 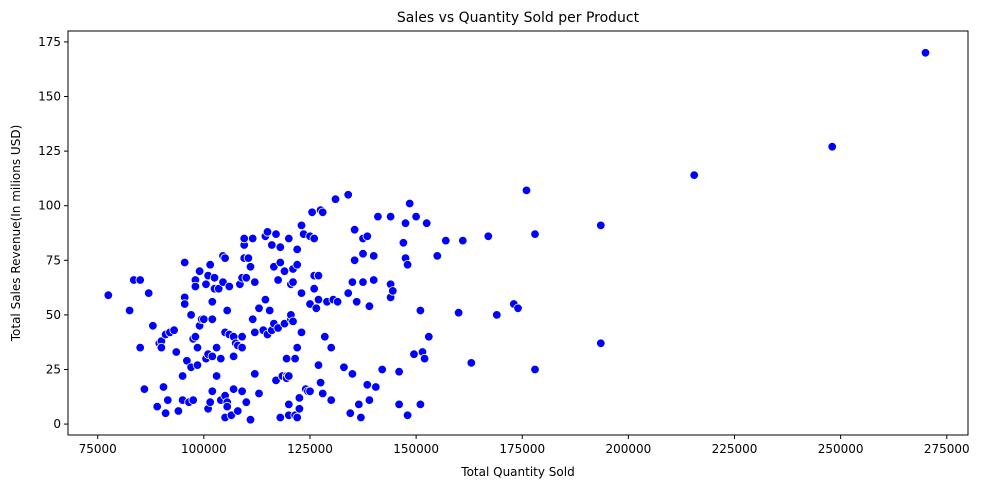 I want to click on chart-title: Sales vs Quantity Sold per Product, so click(x=518, y=18).